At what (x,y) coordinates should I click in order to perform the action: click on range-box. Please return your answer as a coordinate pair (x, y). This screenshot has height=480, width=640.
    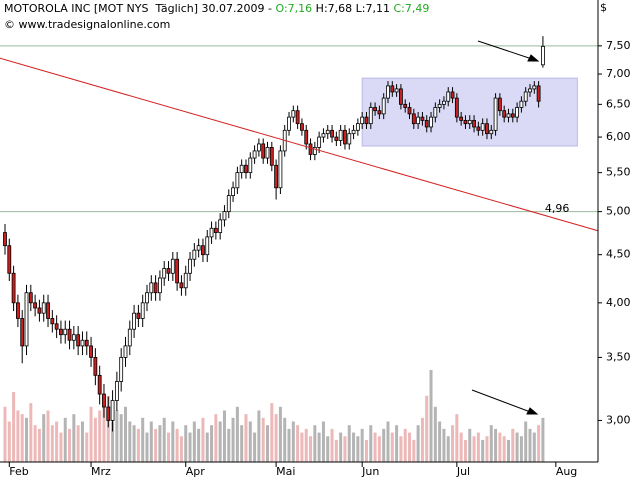
    Looking at the image, I should click on (469, 112).